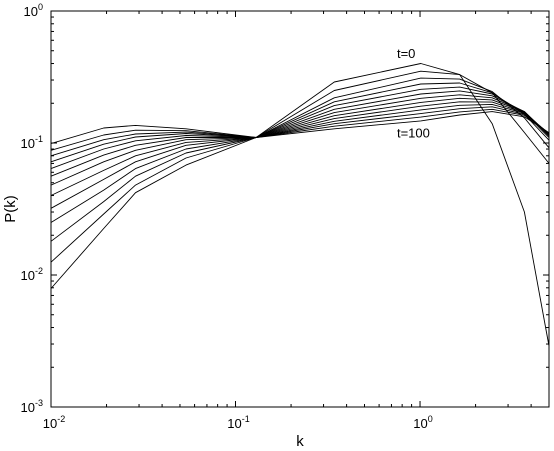 The width and height of the screenshot is (554, 451). Describe the element at coordinates (238, 422) in the screenshot. I see `x-tick-label: 10⁻¹` at that location.